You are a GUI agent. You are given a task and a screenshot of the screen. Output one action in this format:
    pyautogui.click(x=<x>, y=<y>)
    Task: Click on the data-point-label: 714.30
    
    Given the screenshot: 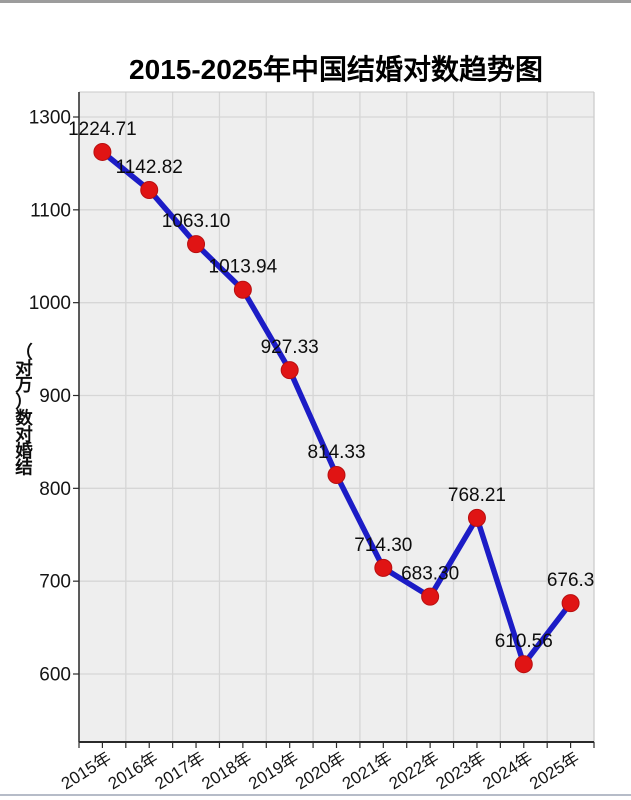 What is the action you would take?
    pyautogui.click(x=383, y=545)
    